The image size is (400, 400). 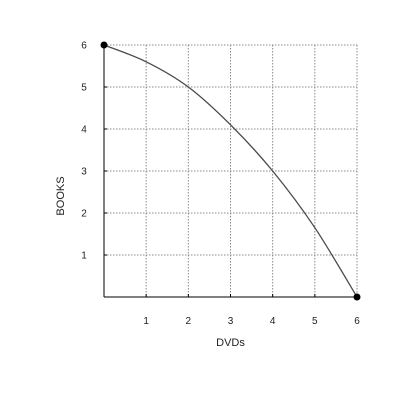 What do you see at coordinates (230, 343) in the screenshot?
I see `x-axis-title: DVDs` at bounding box center [230, 343].